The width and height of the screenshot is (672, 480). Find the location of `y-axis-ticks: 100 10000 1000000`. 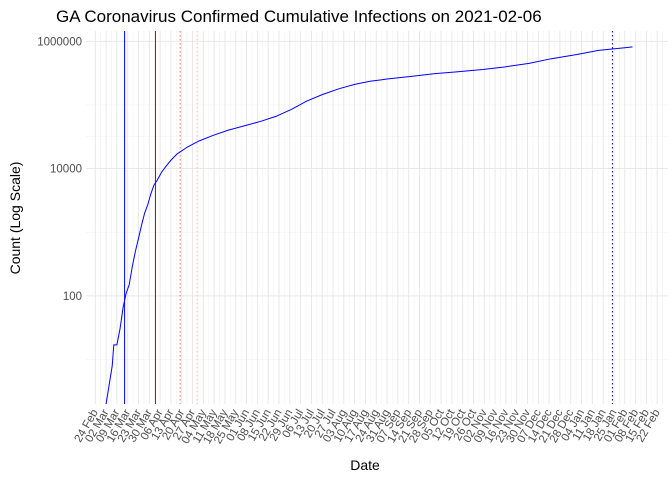

y-axis-ticks: 100 10000 1000000 is located at coordinates (59, 169).